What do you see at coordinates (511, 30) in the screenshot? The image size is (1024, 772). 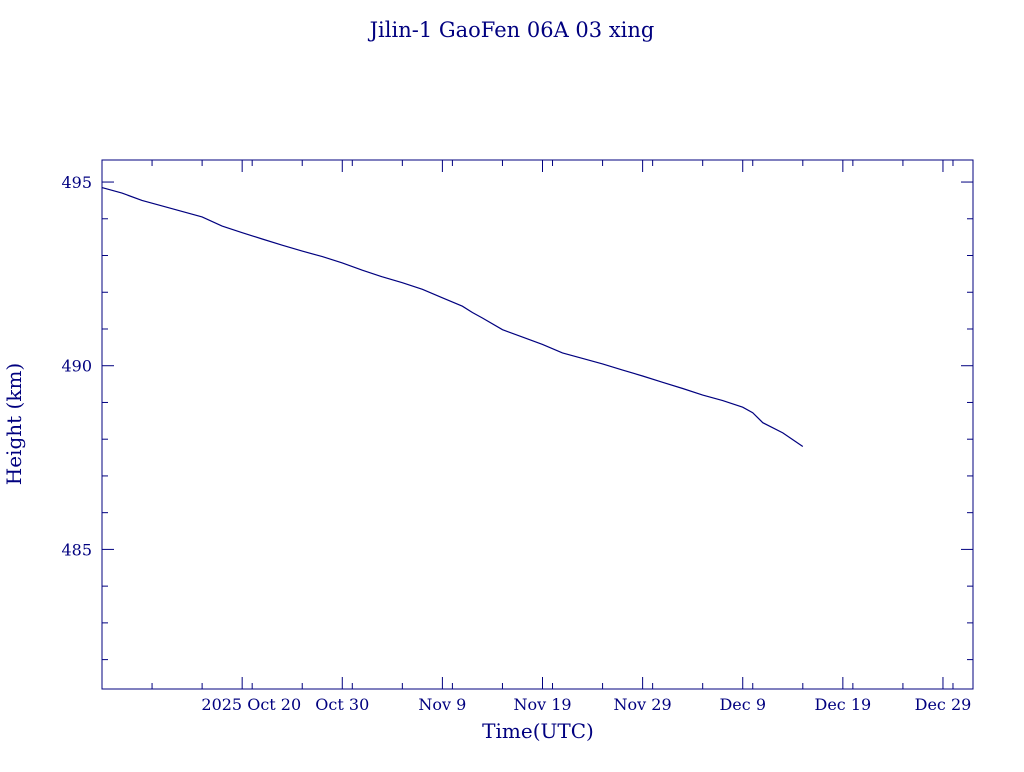 I see `chart-title: Jilin-1 GaoFen 06A 03 xing` at bounding box center [511, 30].